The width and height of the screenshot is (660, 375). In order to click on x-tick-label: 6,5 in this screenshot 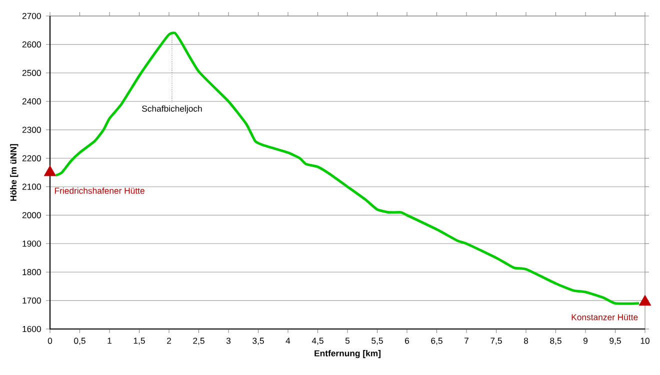, I will do `click(436, 341)`.